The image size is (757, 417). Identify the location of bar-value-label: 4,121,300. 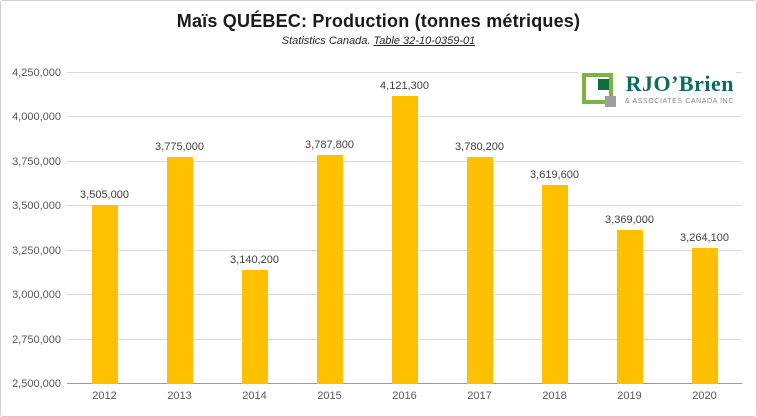
(404, 85).